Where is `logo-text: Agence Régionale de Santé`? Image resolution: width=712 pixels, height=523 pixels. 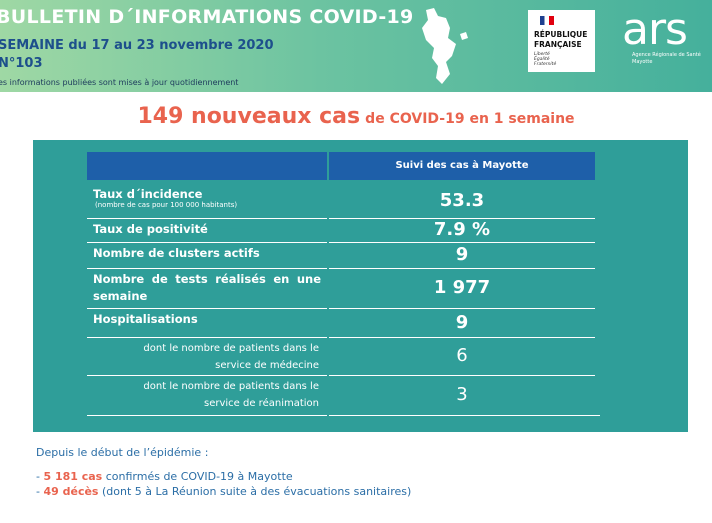
logo-text: Agence Régionale de Santé is located at coordinates (666, 55).